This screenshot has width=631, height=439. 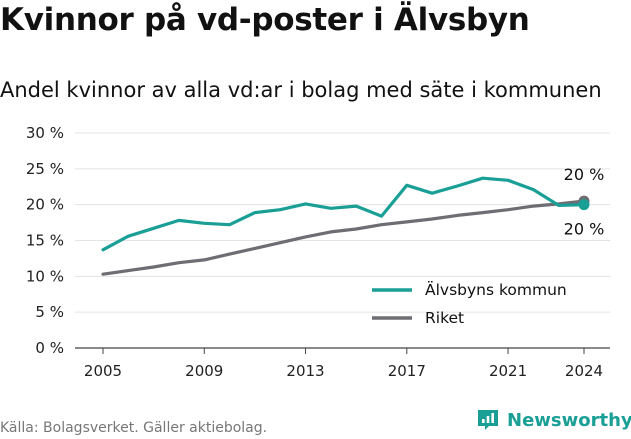 What do you see at coordinates (45, 276) in the screenshot?
I see `y-tick-label: 10 %` at bounding box center [45, 276].